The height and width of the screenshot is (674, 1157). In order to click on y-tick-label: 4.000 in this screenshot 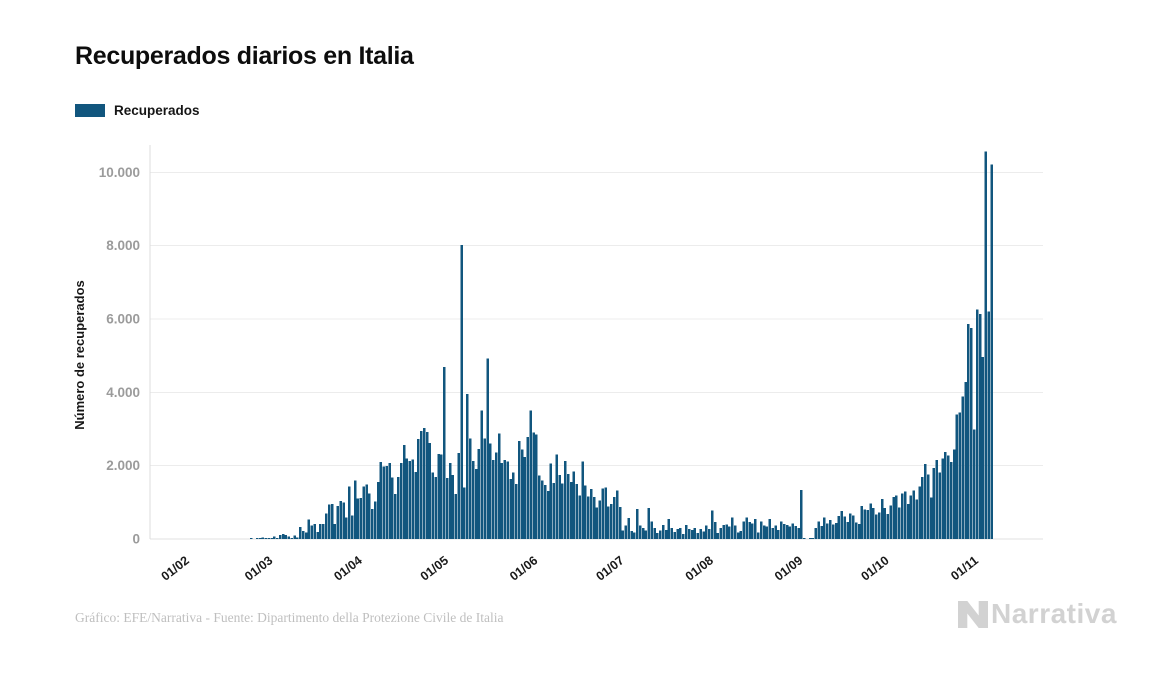, I will do `click(123, 392)`.